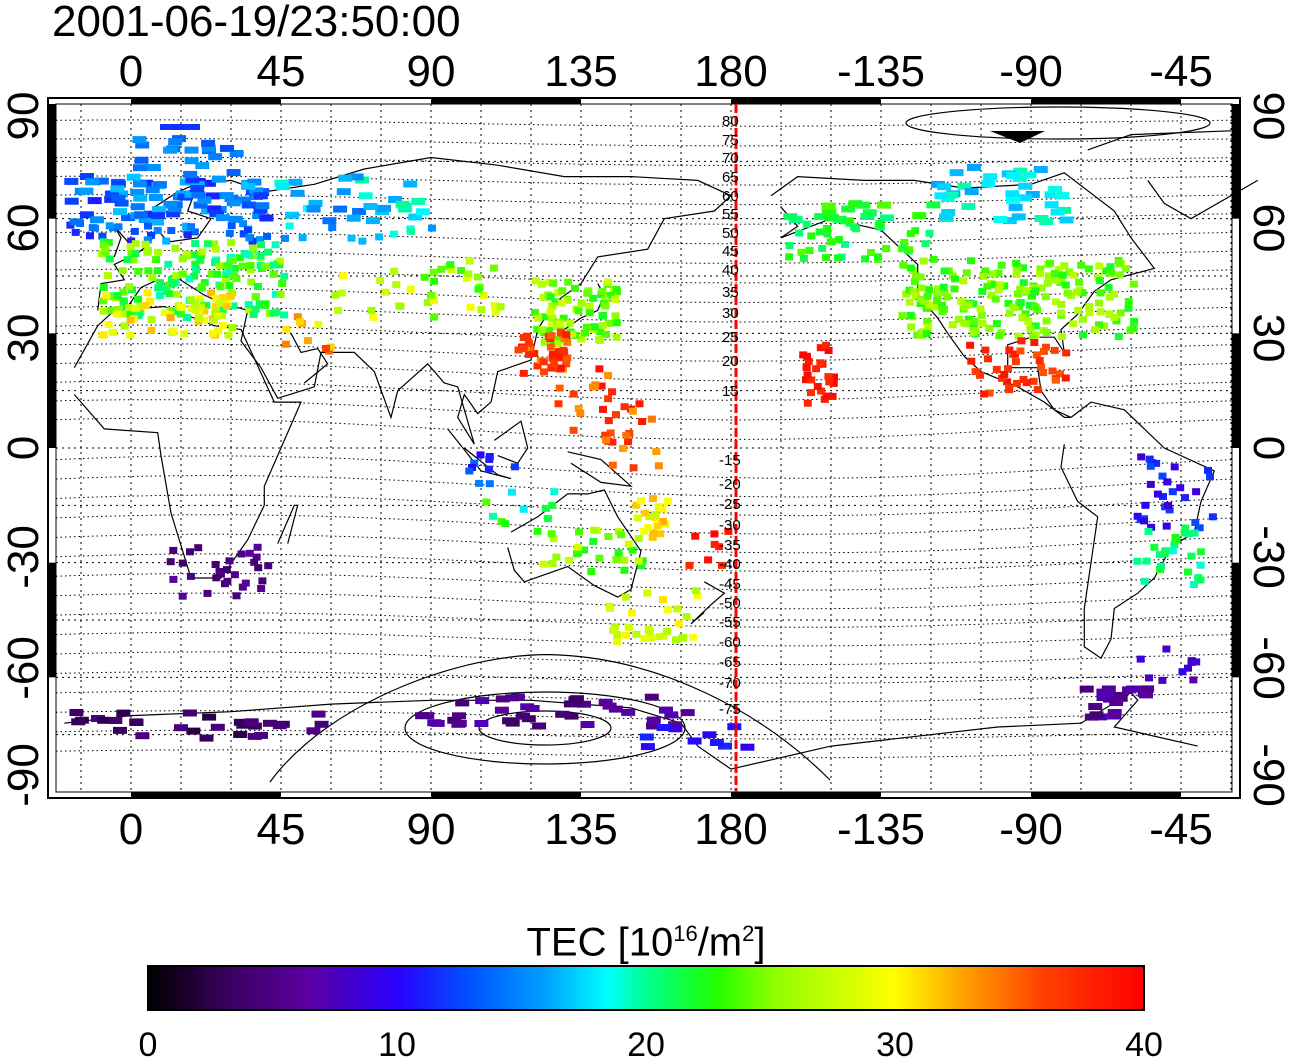 This screenshot has height=1064, width=1292. I want to click on right-tick-90: 90, so click(1268, 116).